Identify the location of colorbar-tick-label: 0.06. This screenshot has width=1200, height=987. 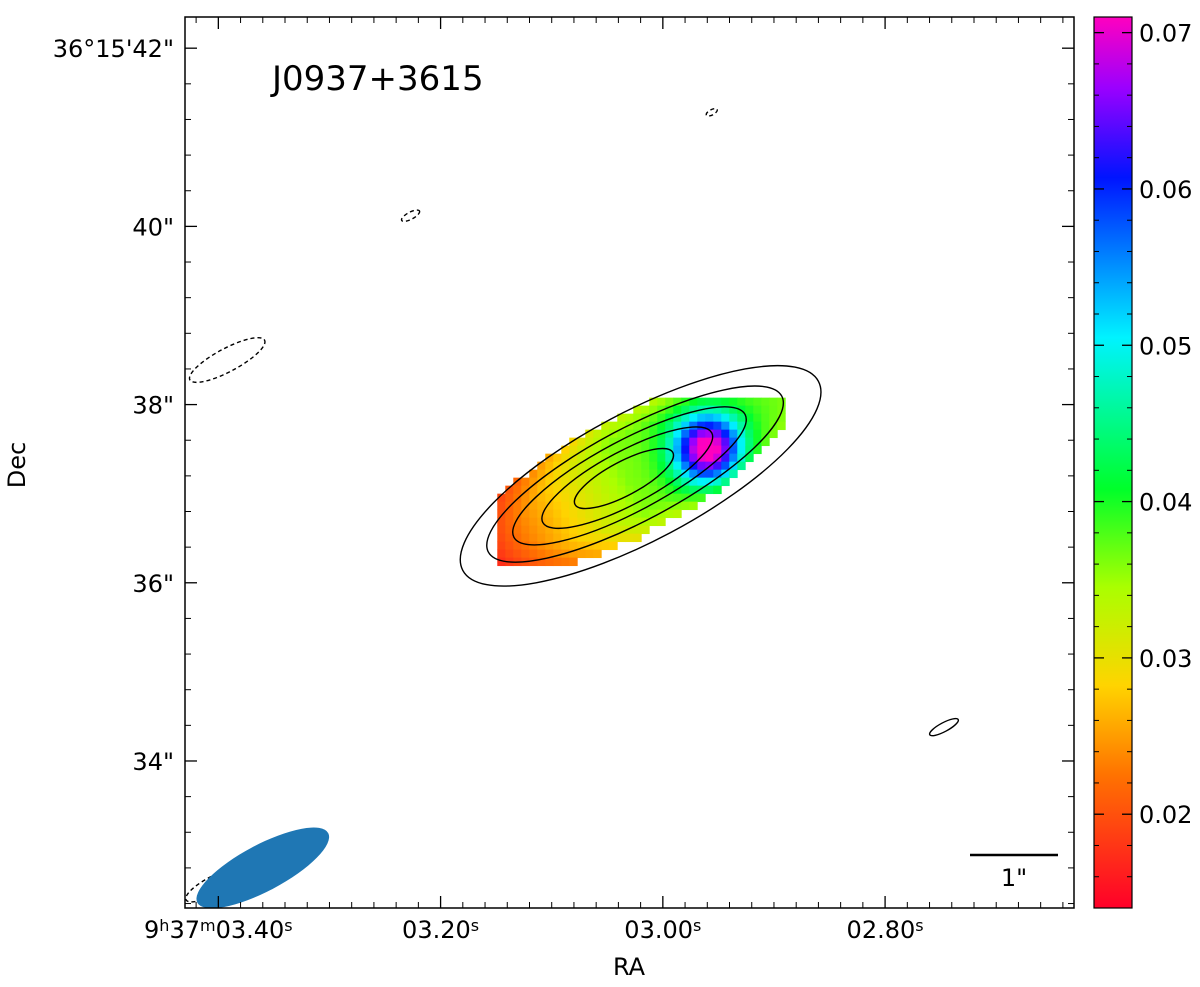
(1165, 190).